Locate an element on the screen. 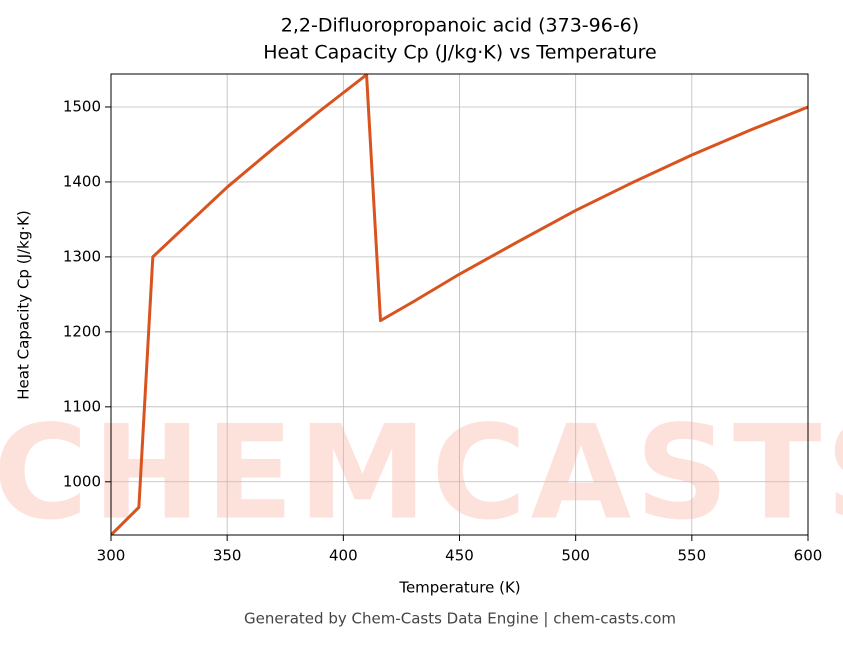 Image resolution: width=843 pixels, height=648 pixels. x-tick-label: 500 is located at coordinates (575, 556).